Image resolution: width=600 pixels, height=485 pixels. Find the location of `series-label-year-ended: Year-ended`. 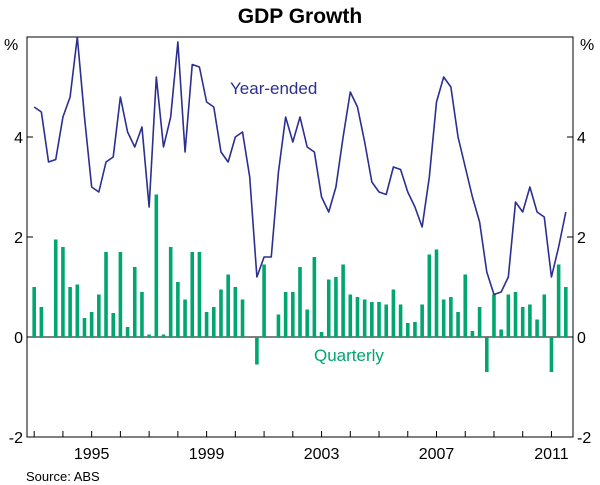

series-label-year-ended: Year-ended is located at coordinates (273, 88).